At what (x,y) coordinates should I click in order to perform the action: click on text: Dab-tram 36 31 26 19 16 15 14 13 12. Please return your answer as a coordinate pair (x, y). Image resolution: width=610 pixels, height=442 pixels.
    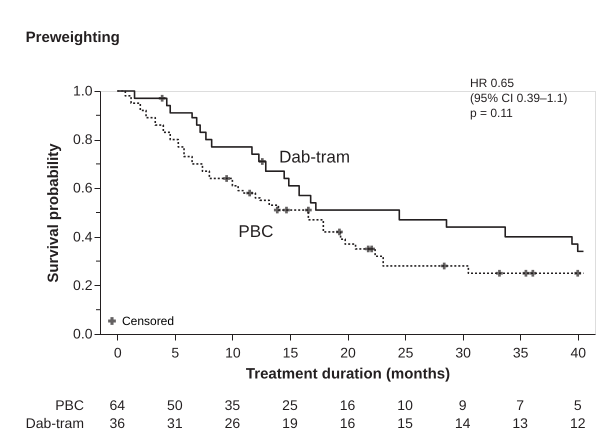
    Looking at the image, I should click on (306, 423).